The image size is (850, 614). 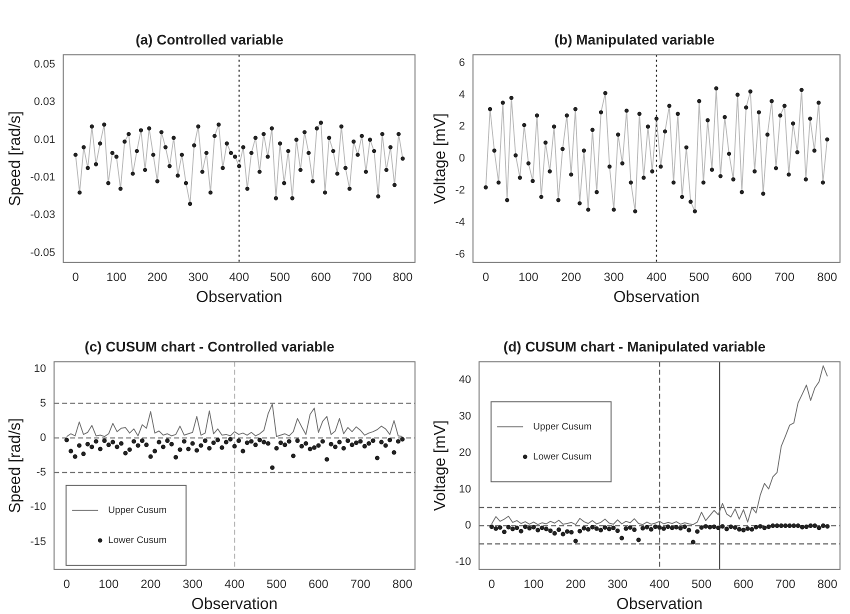 I want to click on chart-title: (b) Manipulated variable, so click(x=634, y=39).